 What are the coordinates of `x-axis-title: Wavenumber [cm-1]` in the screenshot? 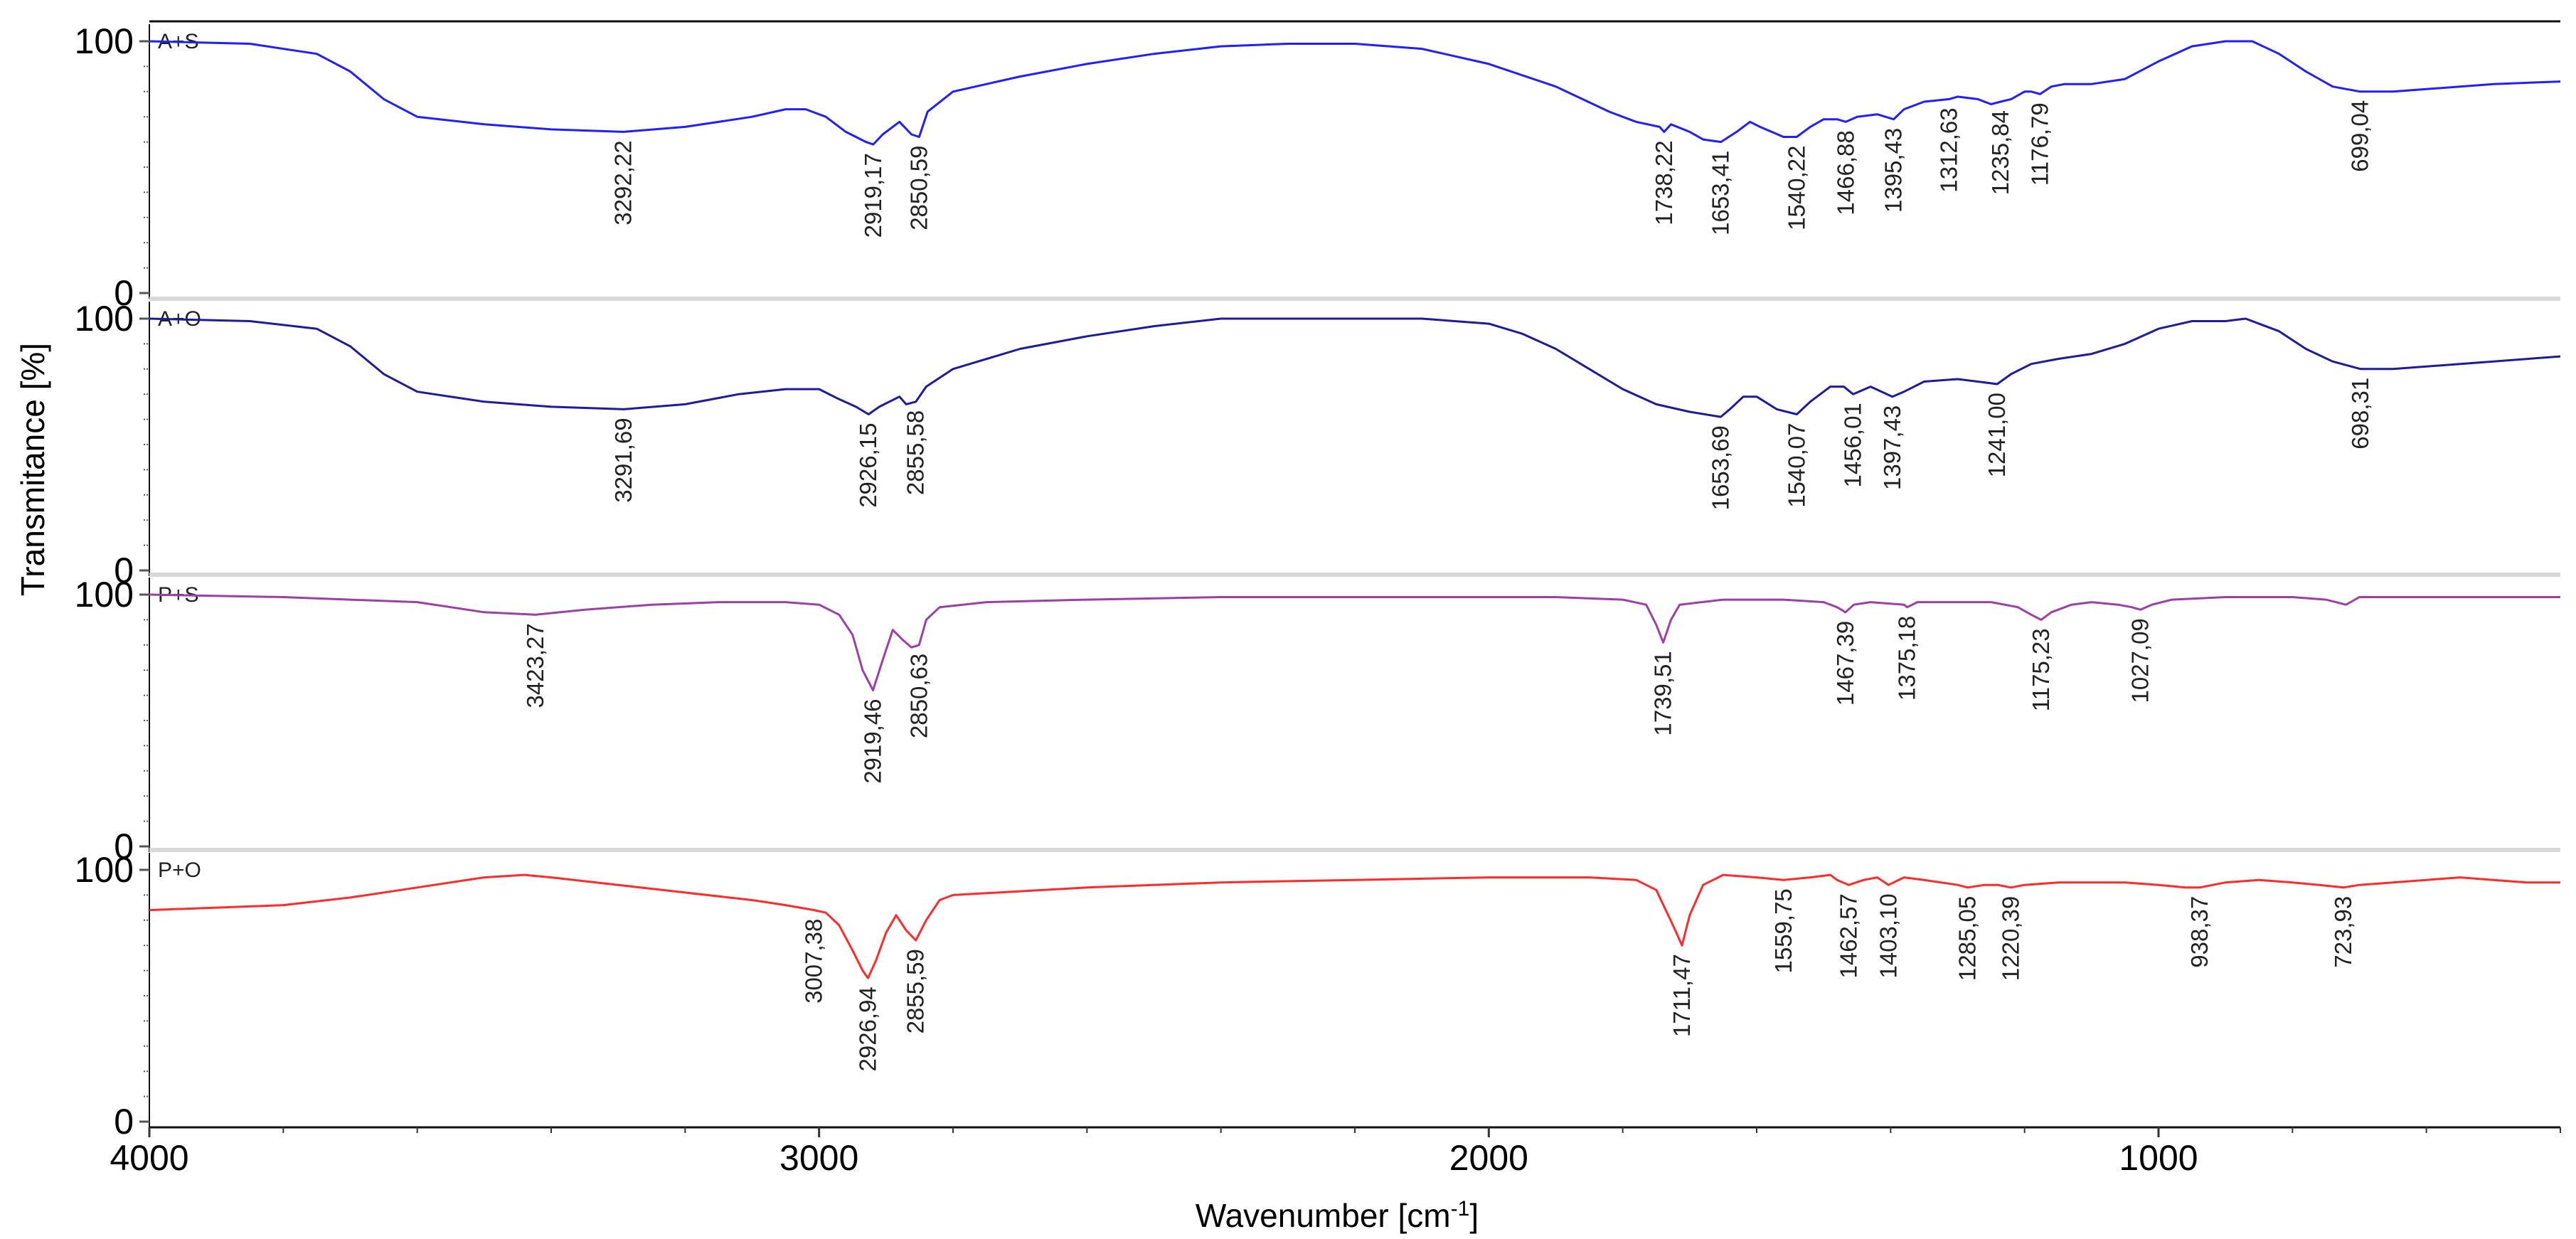 It's located at (1337, 1215).